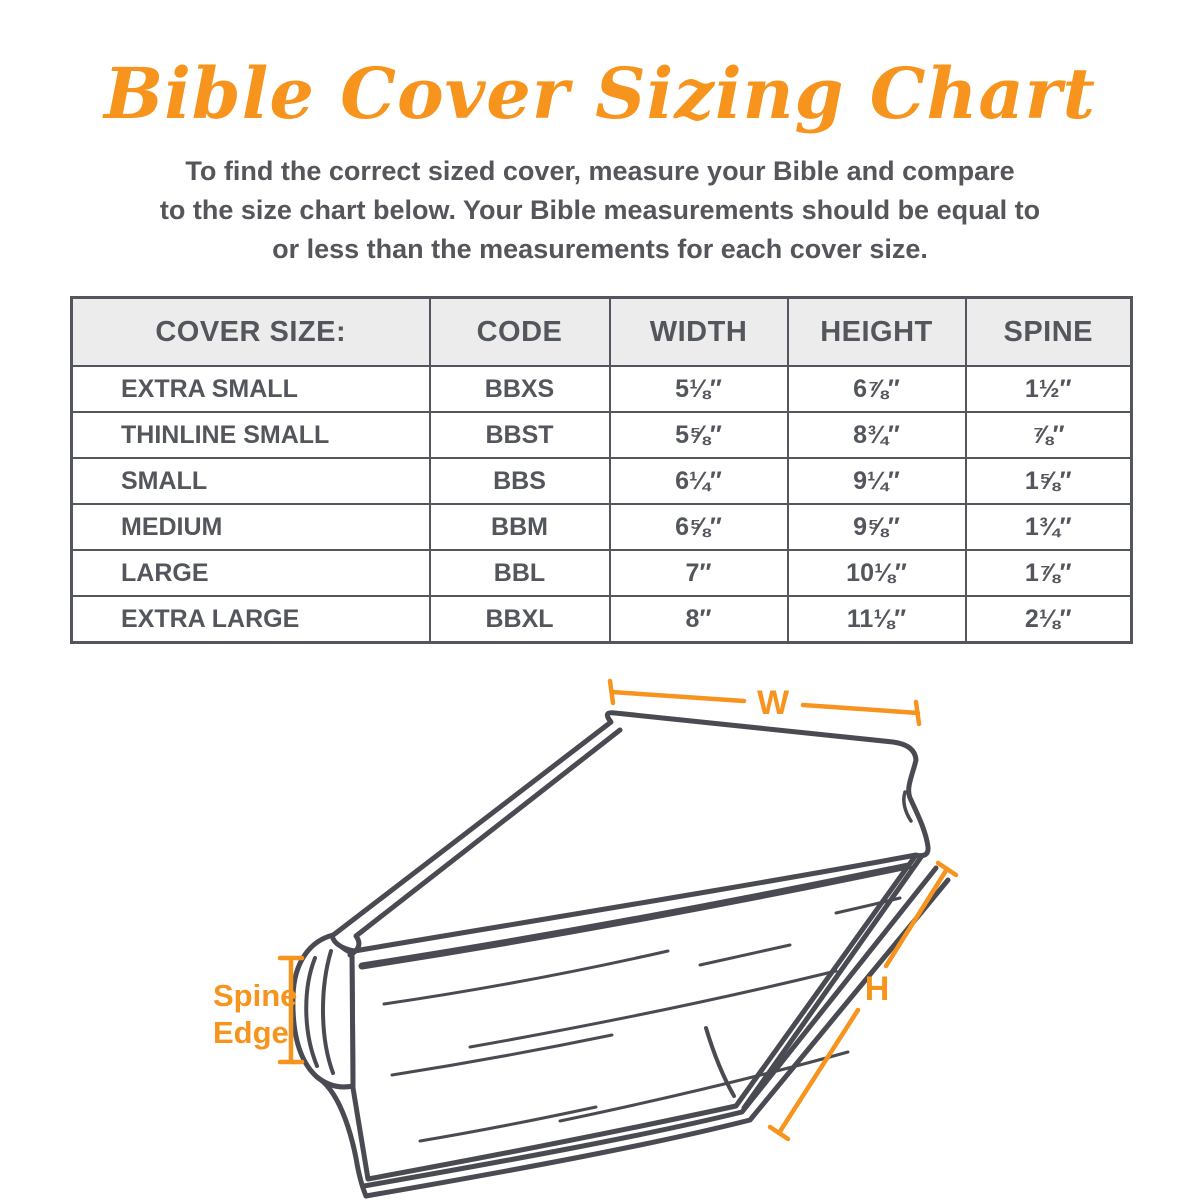  Describe the element at coordinates (876, 435) in the screenshot. I see `cell-height: 8¾″` at that location.